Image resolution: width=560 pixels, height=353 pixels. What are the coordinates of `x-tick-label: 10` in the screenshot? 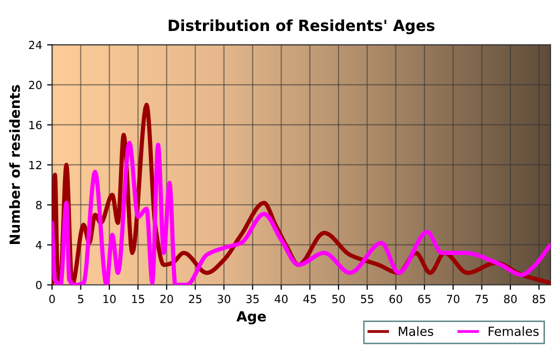 It's located at (110, 299).